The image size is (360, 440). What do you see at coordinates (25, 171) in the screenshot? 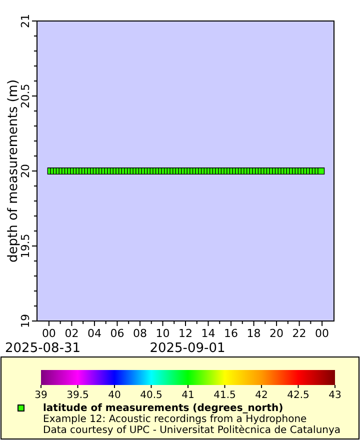
I see `y-tick-label: 20` at bounding box center [25, 171].